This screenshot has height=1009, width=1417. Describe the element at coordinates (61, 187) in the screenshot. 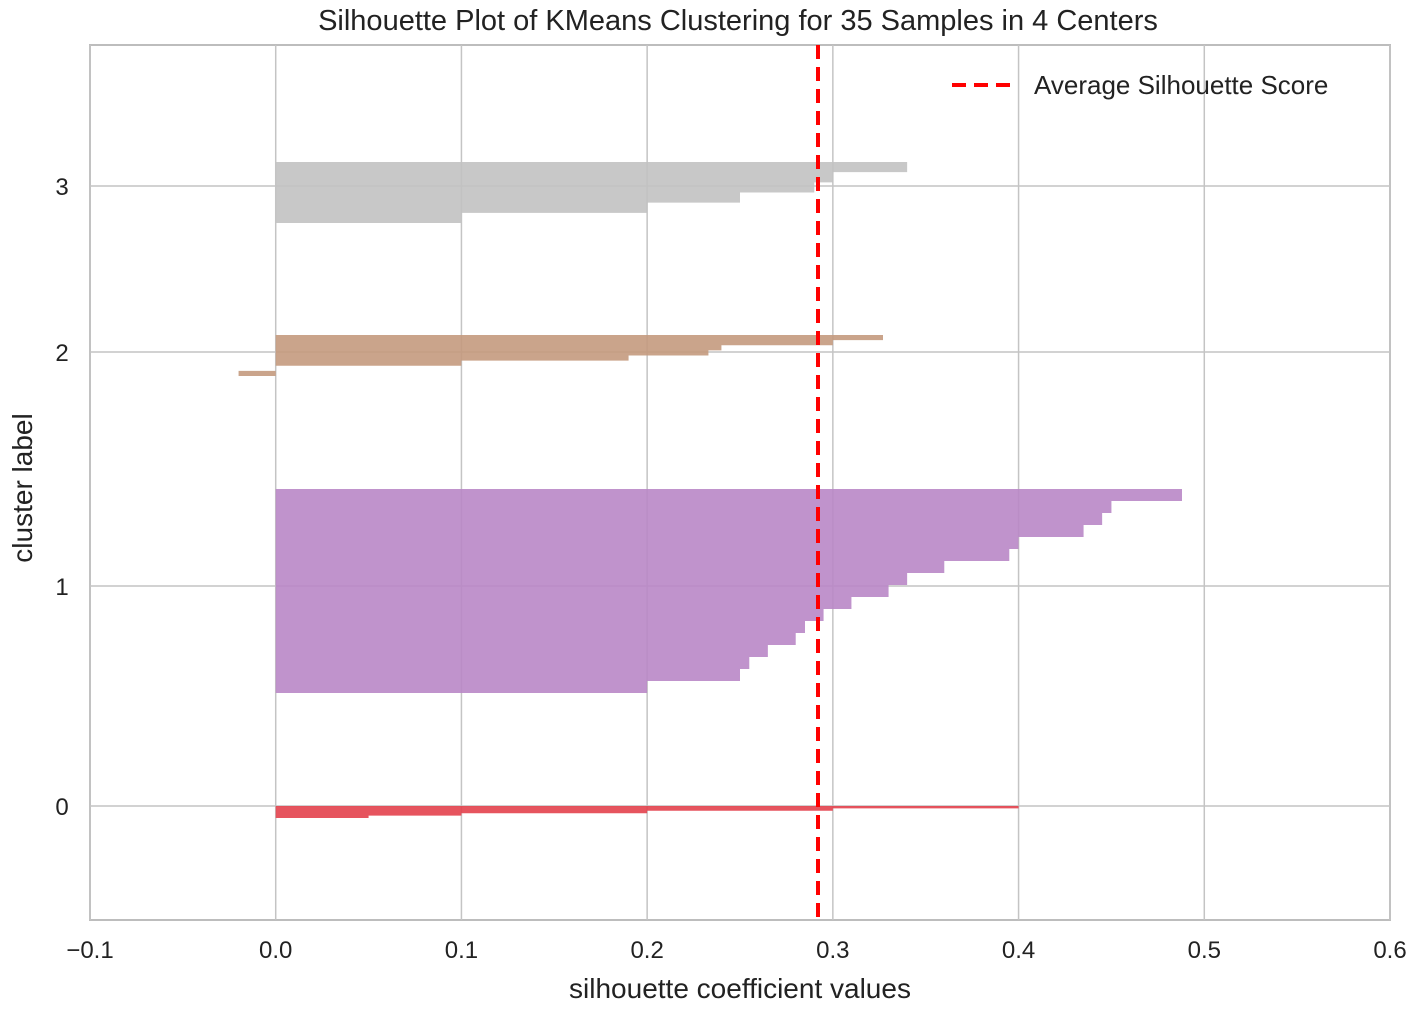

I see `y-tick-label: 3` at that location.